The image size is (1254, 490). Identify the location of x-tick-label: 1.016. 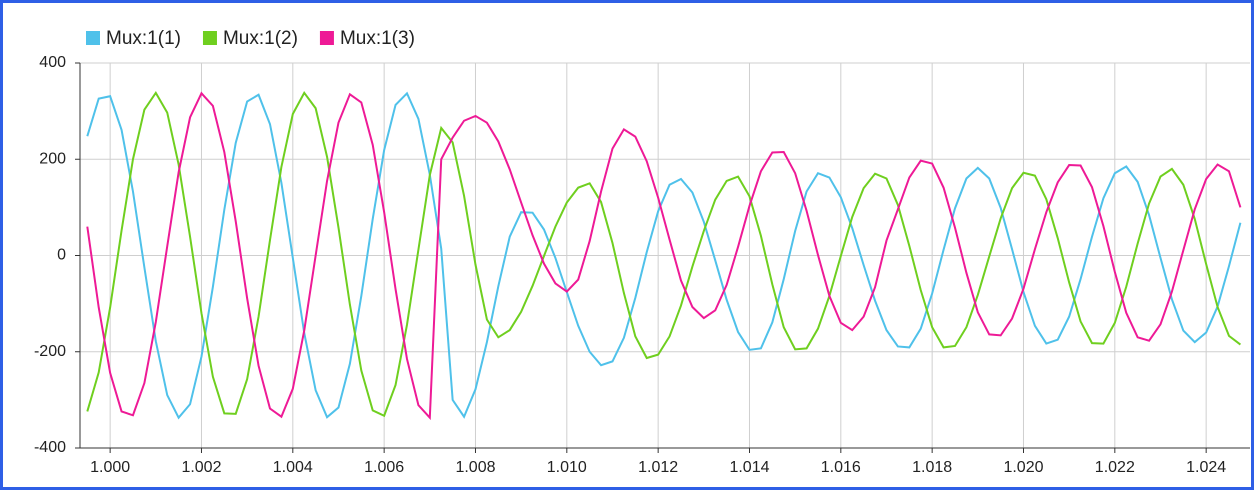
(841, 467).